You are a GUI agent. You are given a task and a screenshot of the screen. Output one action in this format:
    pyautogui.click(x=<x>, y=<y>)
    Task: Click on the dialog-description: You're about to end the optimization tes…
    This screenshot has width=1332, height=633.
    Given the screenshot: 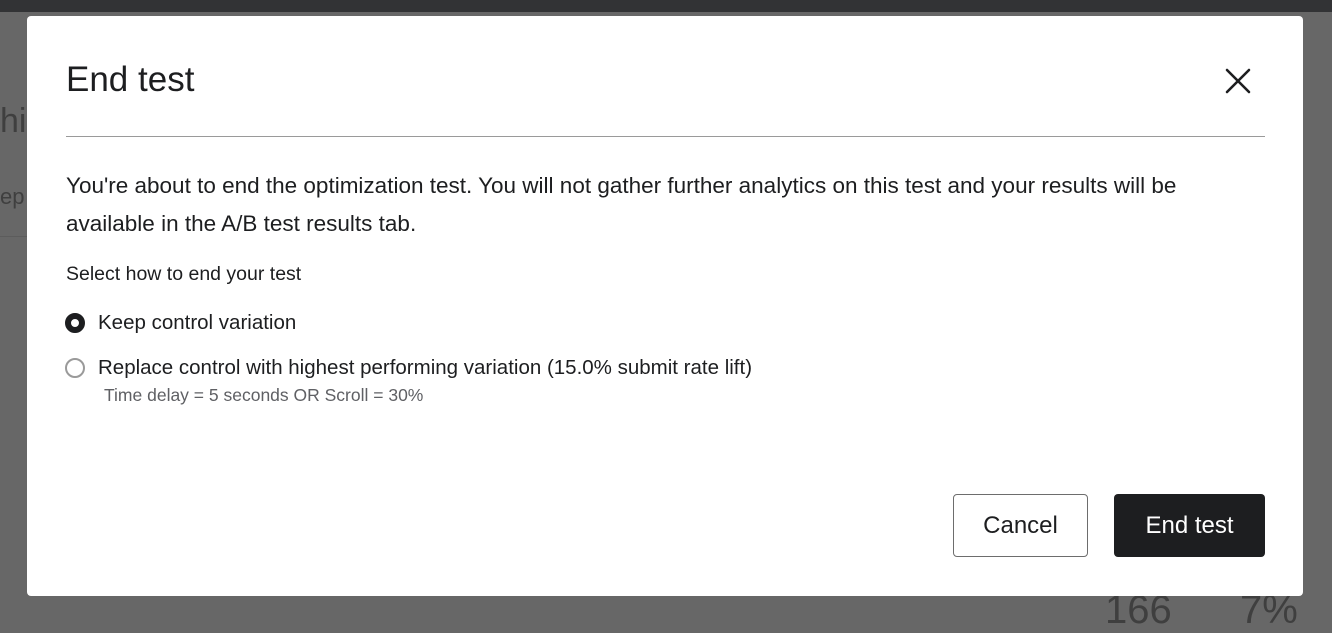 What is the action you would take?
    pyautogui.click(x=621, y=204)
    